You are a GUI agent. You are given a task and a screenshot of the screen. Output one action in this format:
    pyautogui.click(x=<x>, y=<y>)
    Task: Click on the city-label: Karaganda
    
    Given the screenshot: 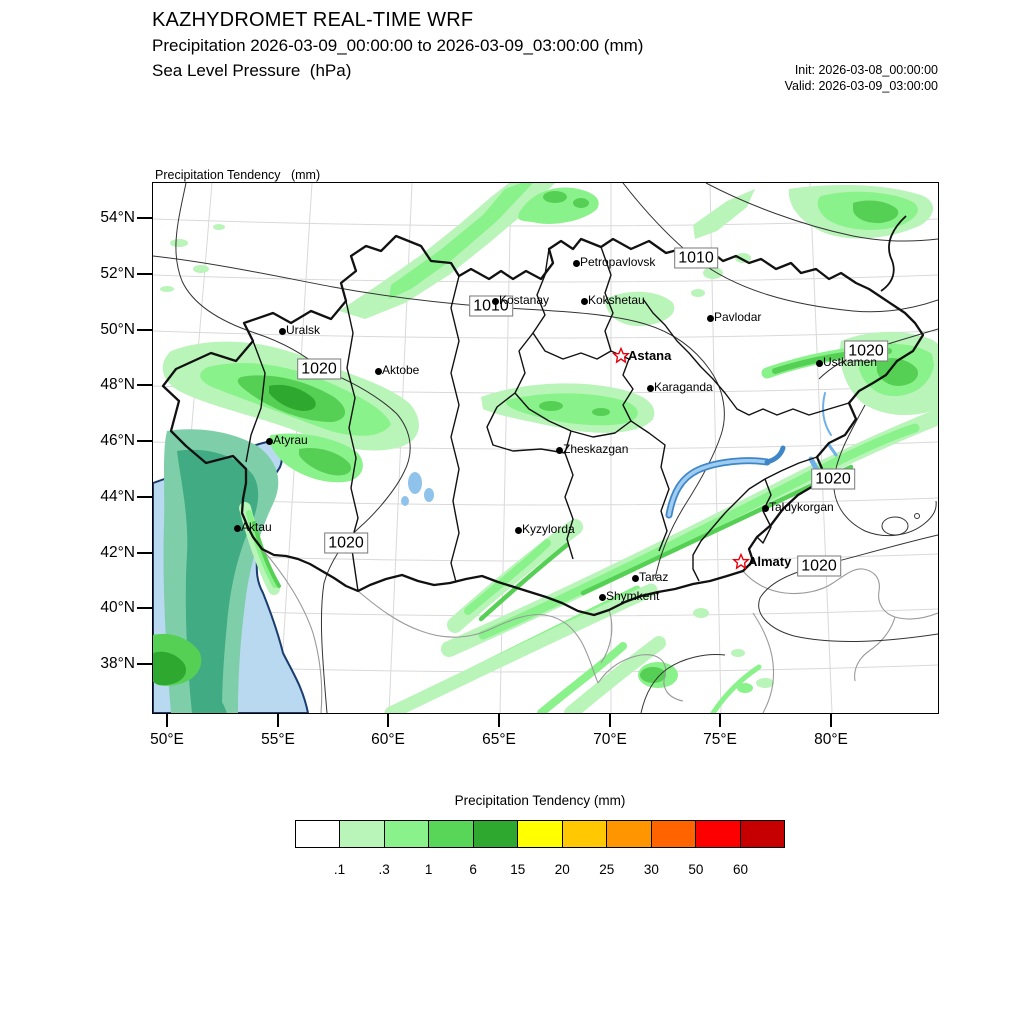 What is the action you would take?
    pyautogui.click(x=683, y=387)
    